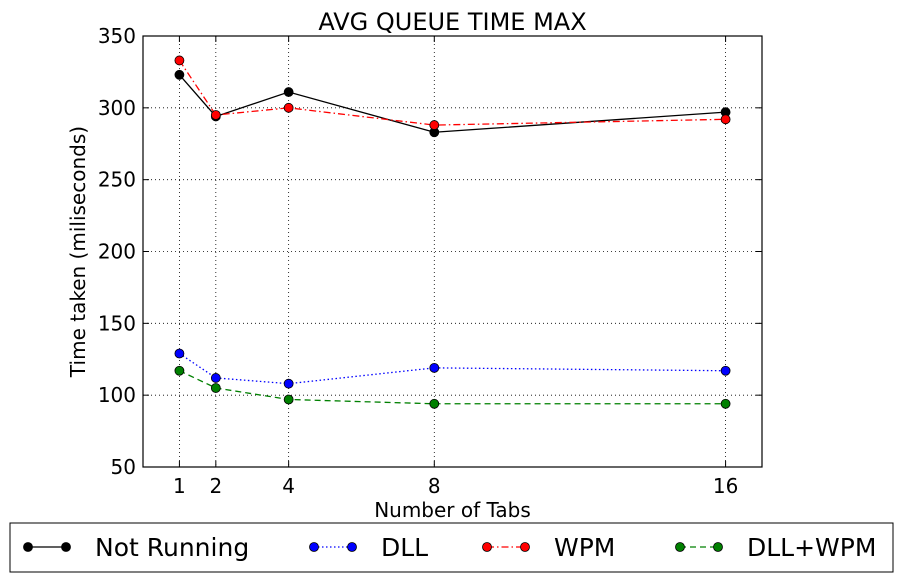 The height and width of the screenshot is (582, 903). What do you see at coordinates (404, 547) in the screenshot?
I see `legend-label: DLL` at bounding box center [404, 547].